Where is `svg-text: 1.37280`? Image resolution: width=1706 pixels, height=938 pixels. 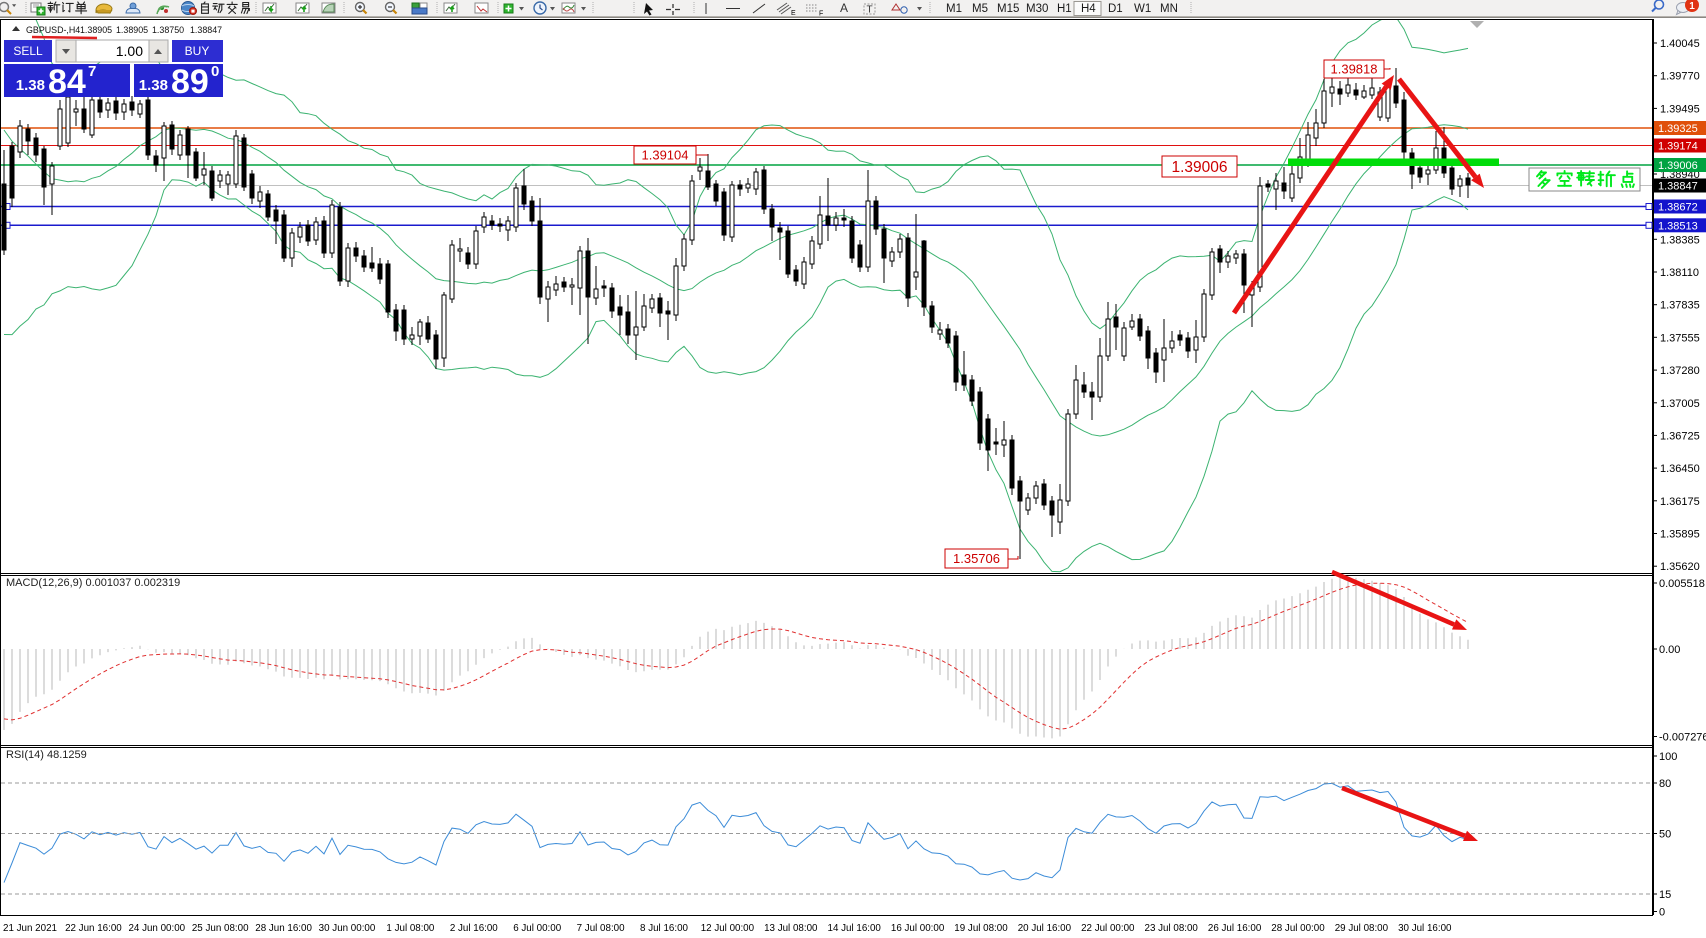
svg-text: 1.37280 is located at coordinates (1680, 371).